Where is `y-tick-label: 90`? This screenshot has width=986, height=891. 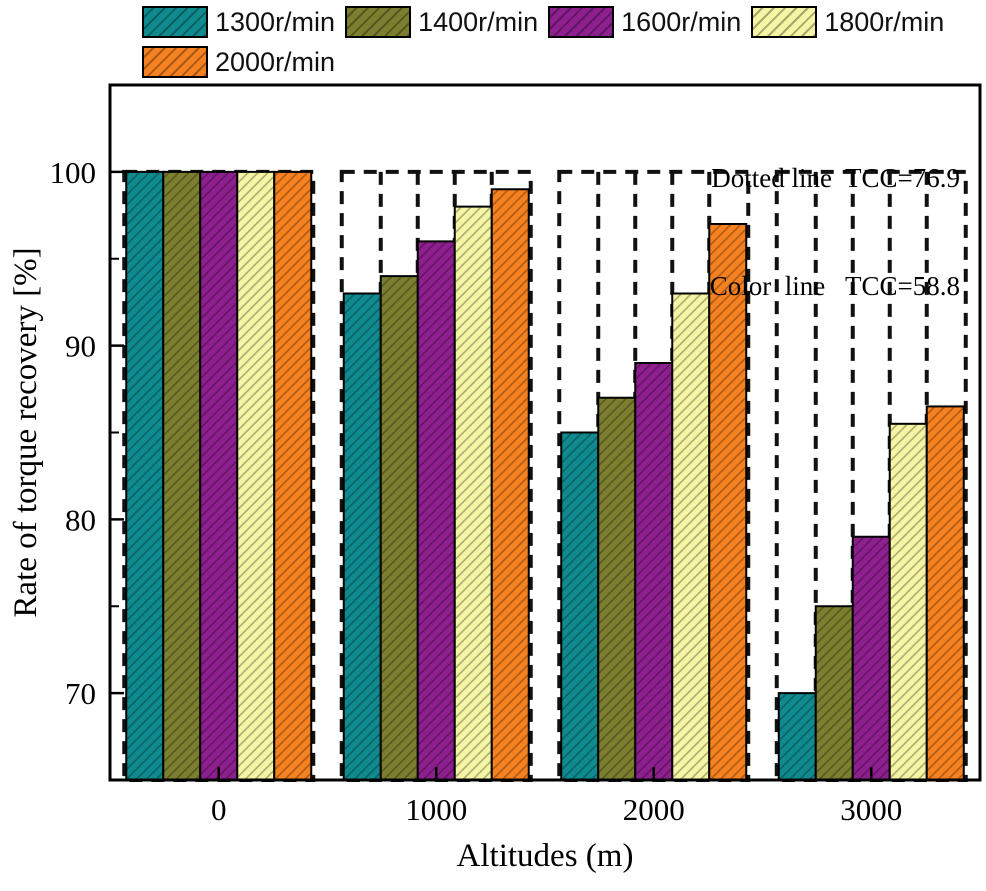 y-tick-label: 90 is located at coordinates (80, 346).